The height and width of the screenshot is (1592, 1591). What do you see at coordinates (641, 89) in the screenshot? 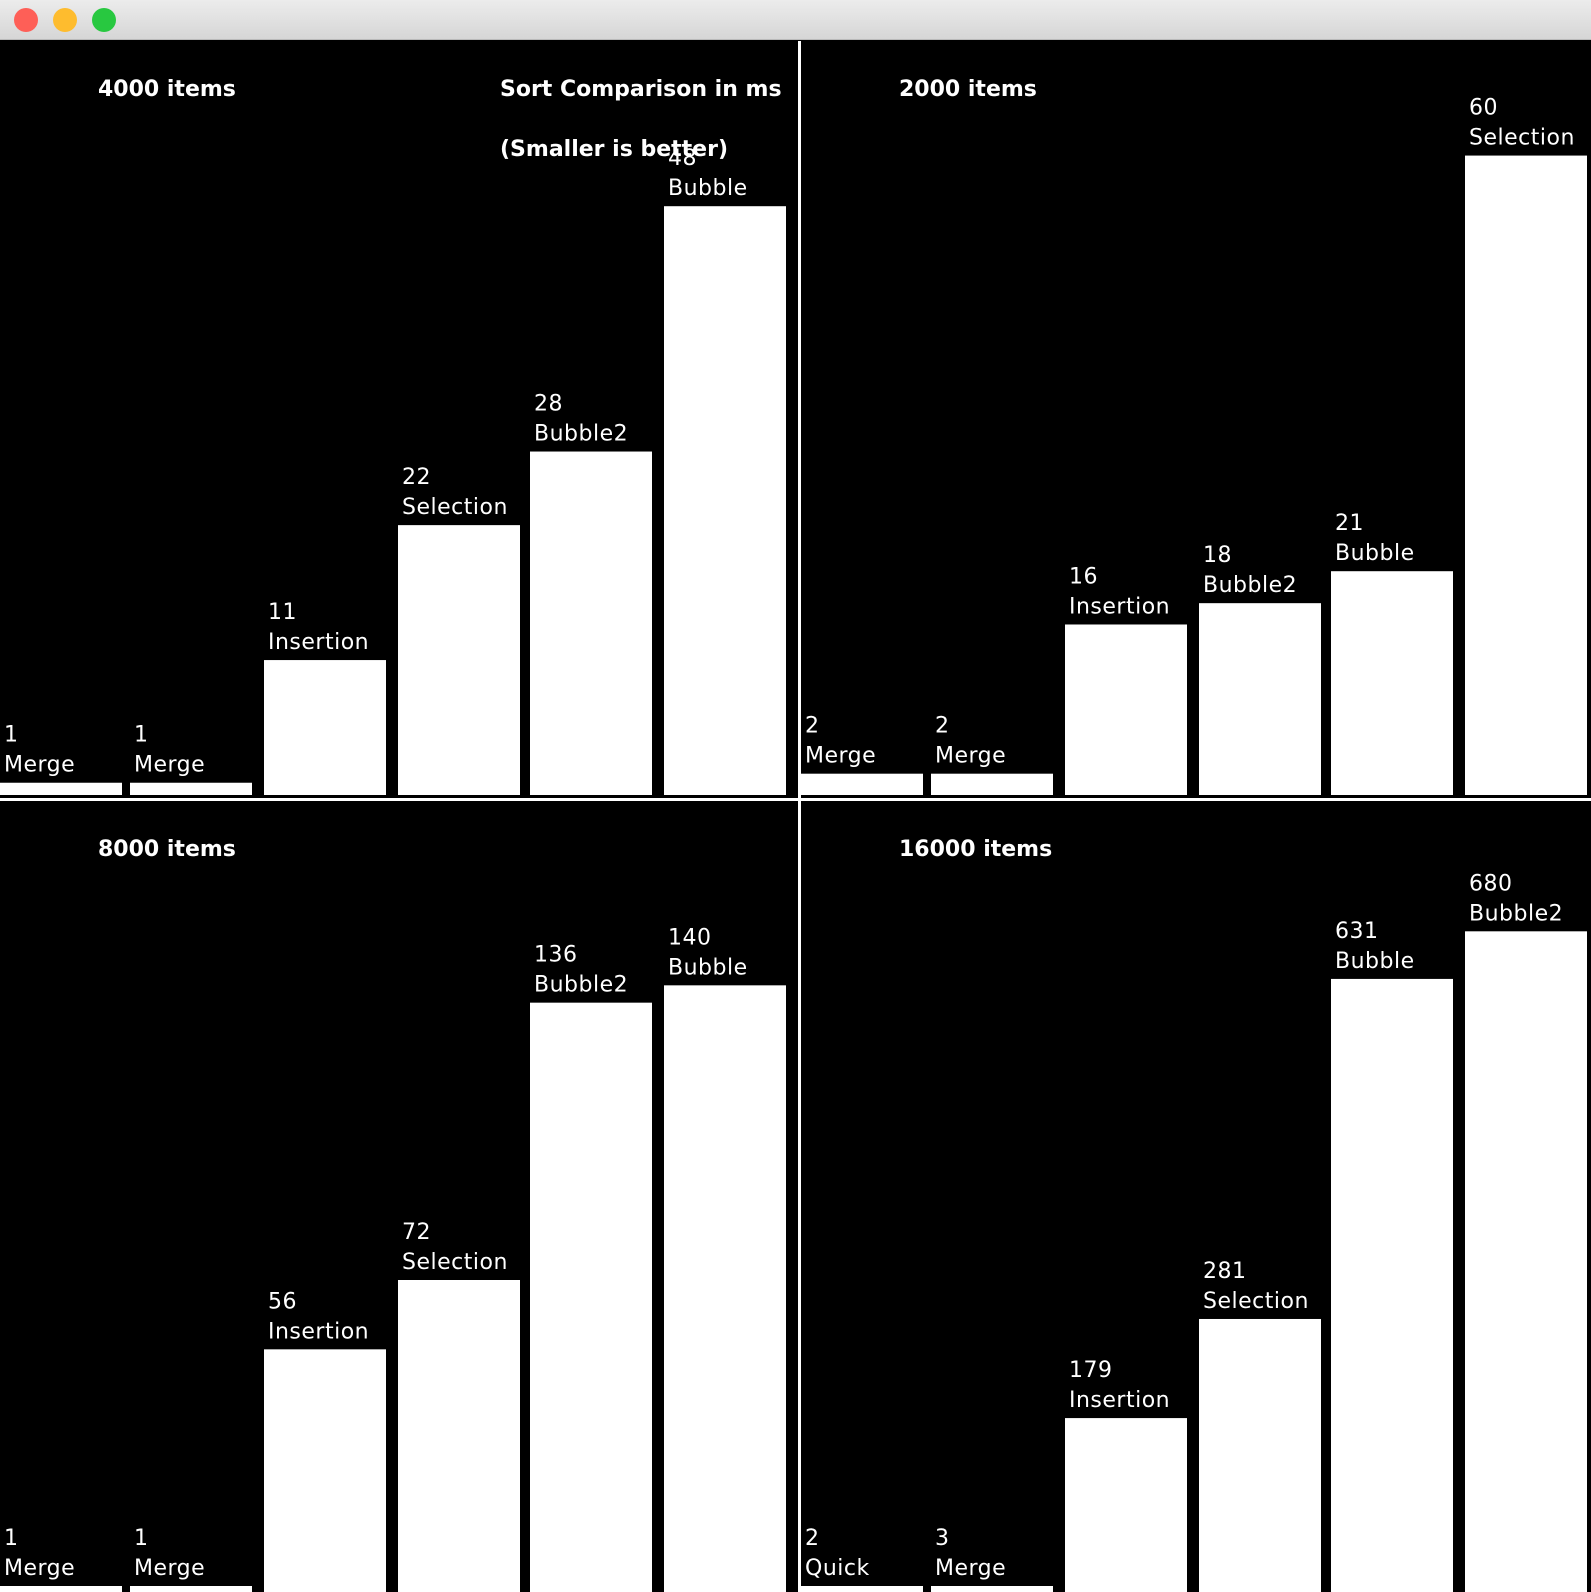
I see `chart-heading: Sort Comparison in ms` at bounding box center [641, 89].